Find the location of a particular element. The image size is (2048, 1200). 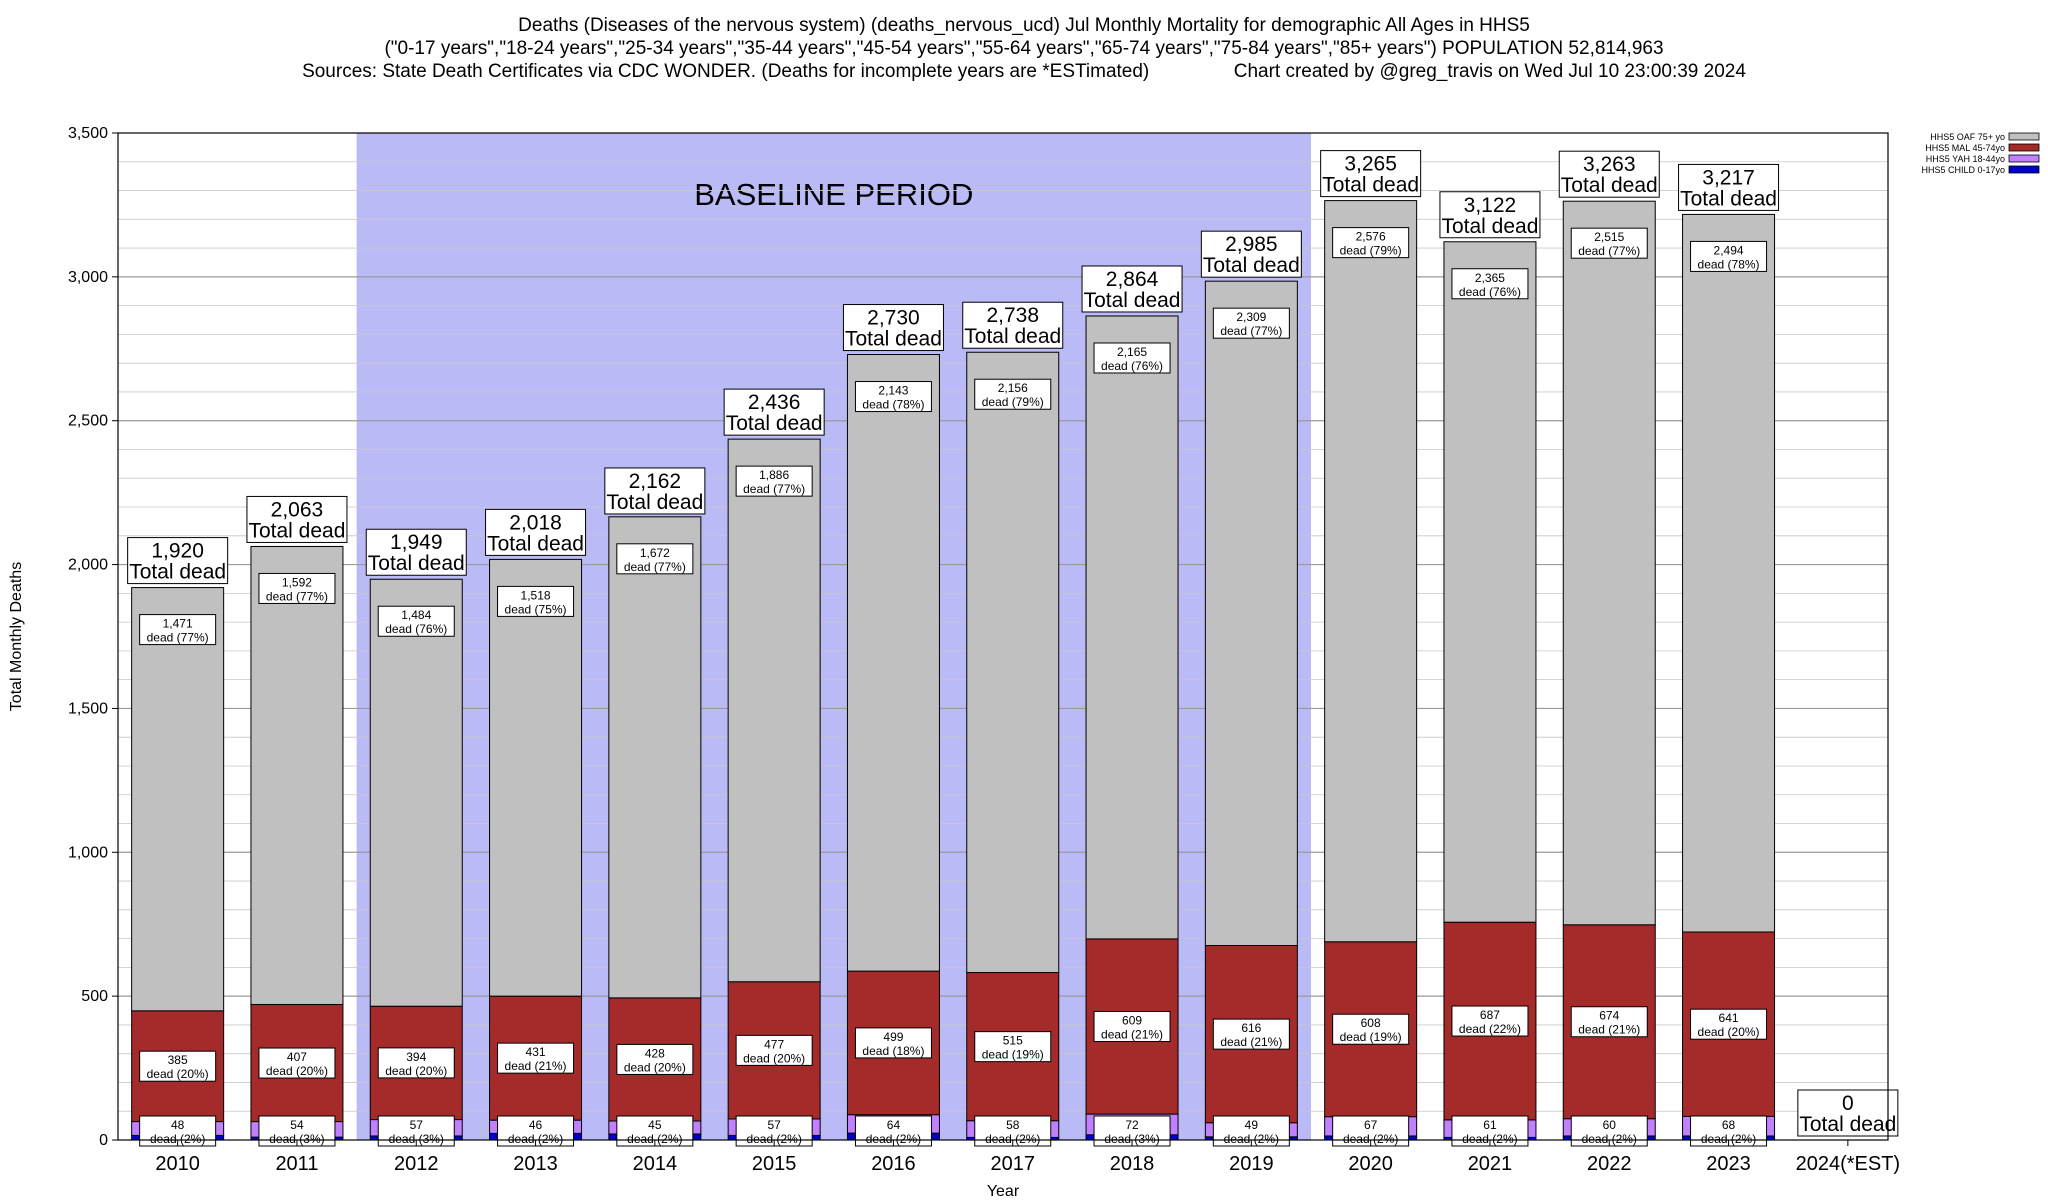

segment-label-value: 2,309 is located at coordinates (1251, 317).